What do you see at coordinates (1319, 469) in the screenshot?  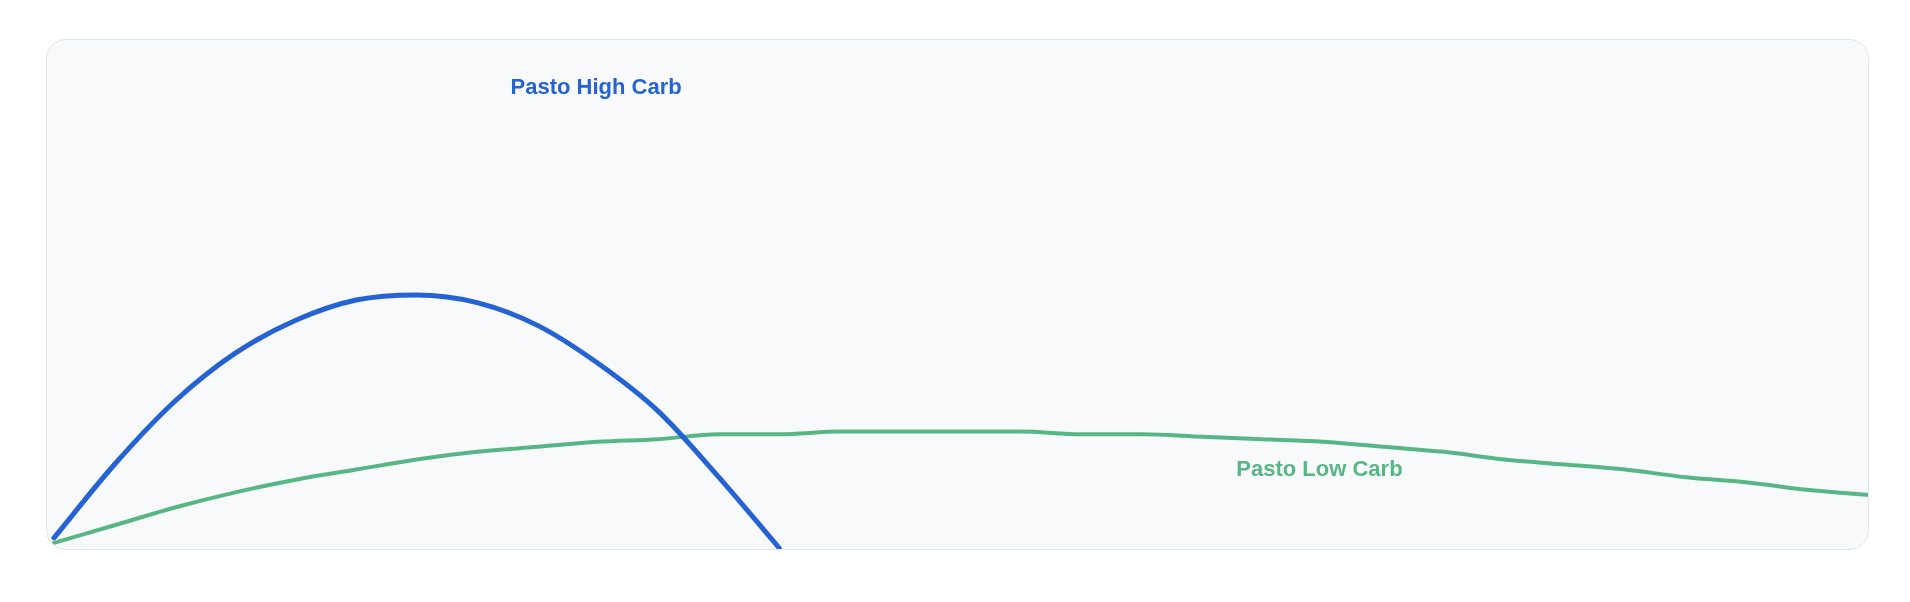 I see `series-label: Pasto Low Carb` at bounding box center [1319, 469].